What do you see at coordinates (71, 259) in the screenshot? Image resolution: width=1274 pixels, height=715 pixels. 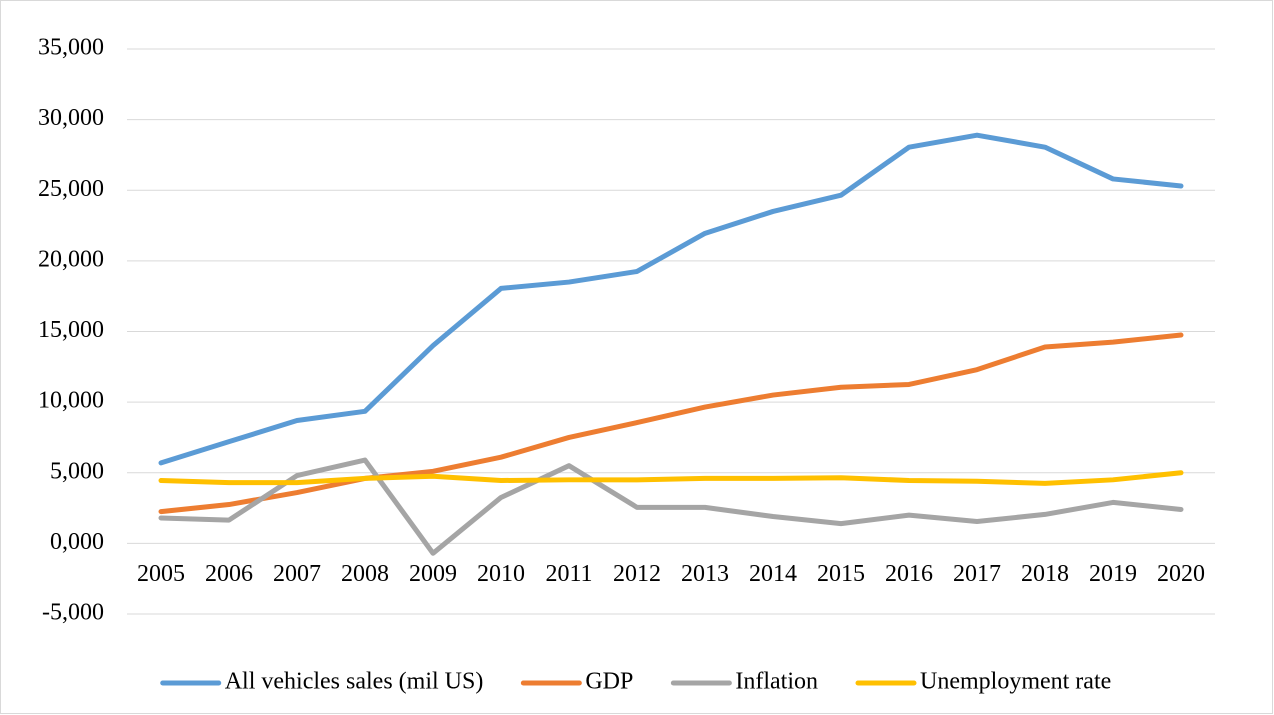 I see `y-tick-label: 20,000` at bounding box center [71, 259].